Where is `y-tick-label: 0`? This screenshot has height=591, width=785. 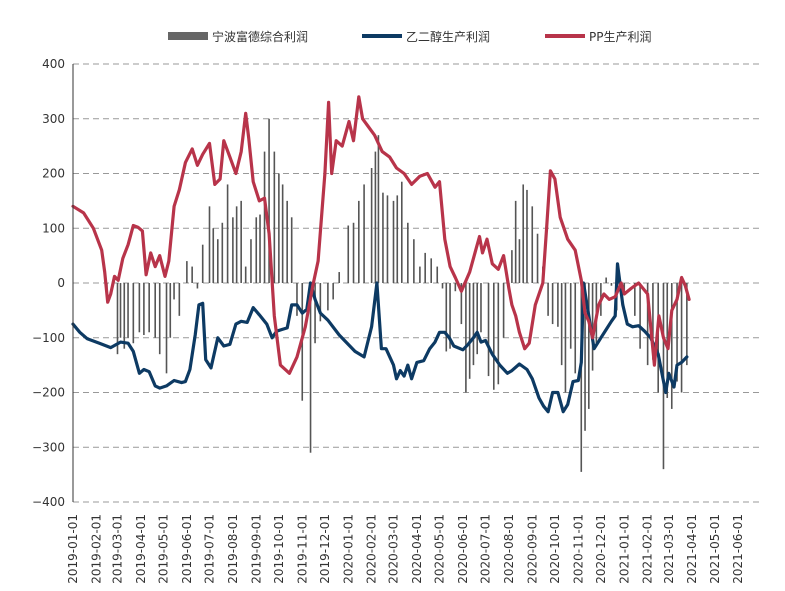 y-tick-label: 0 is located at coordinates (61, 283).